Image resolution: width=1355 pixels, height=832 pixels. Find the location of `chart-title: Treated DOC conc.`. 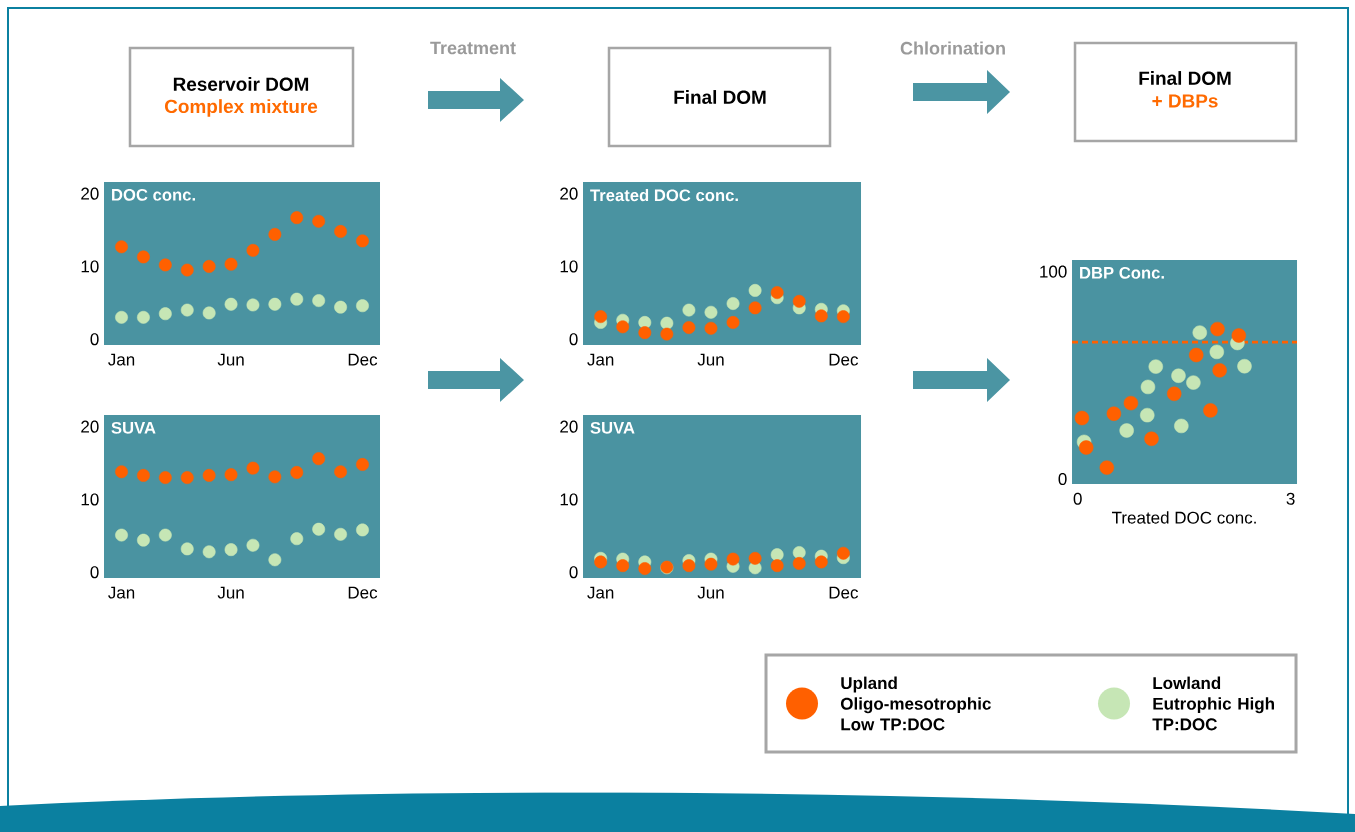

chart-title: Treated DOC conc. is located at coordinates (664, 195).